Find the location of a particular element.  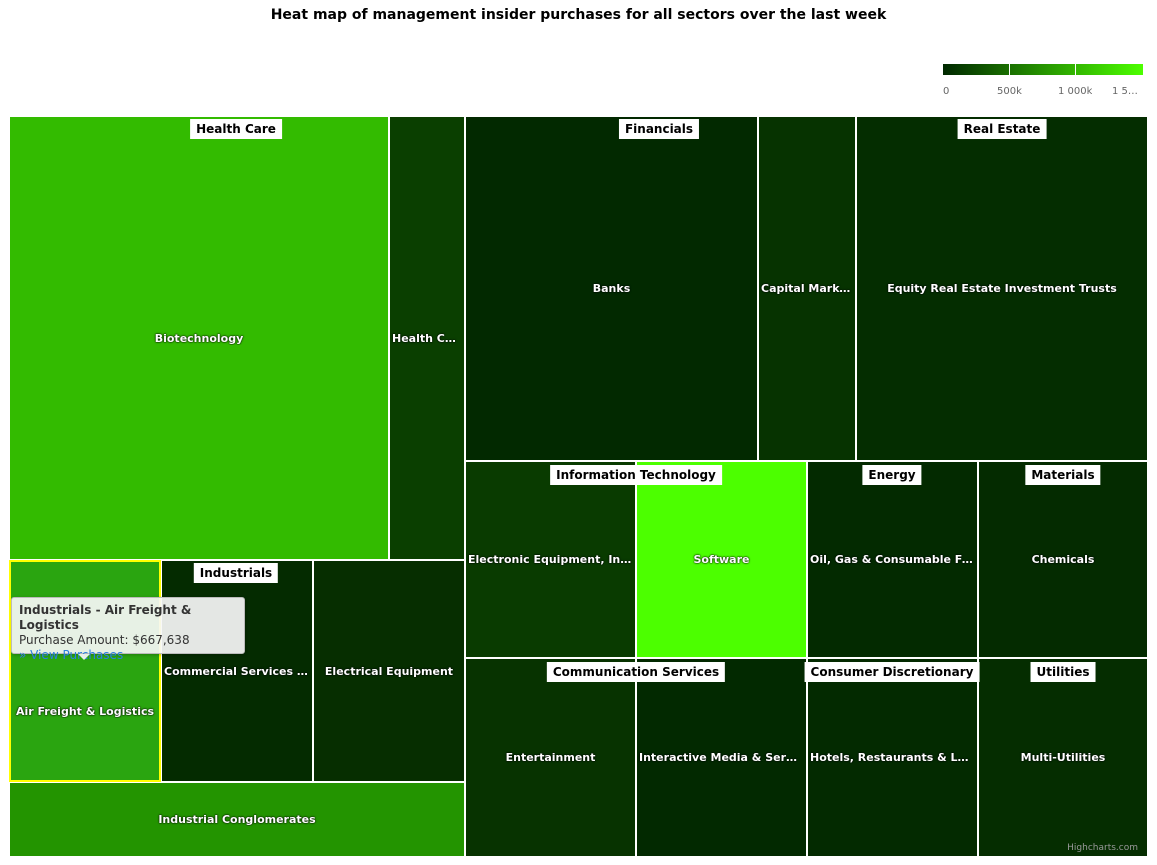

treemap-cell-oil-gas-consumable-fuels: Oil, Gas & Consumable Fuels is located at coordinates (892, 559).